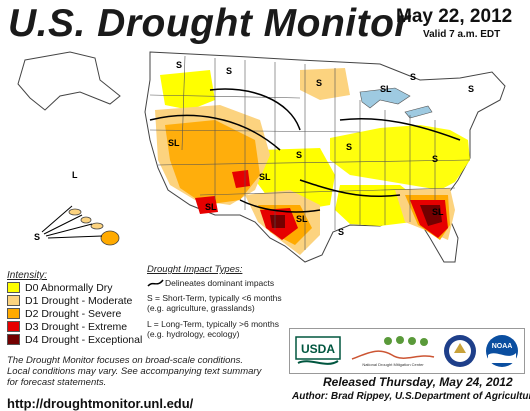  Describe the element at coordinates (27, 275) in the screenshot. I see `legend-title: Intensity:` at that location.